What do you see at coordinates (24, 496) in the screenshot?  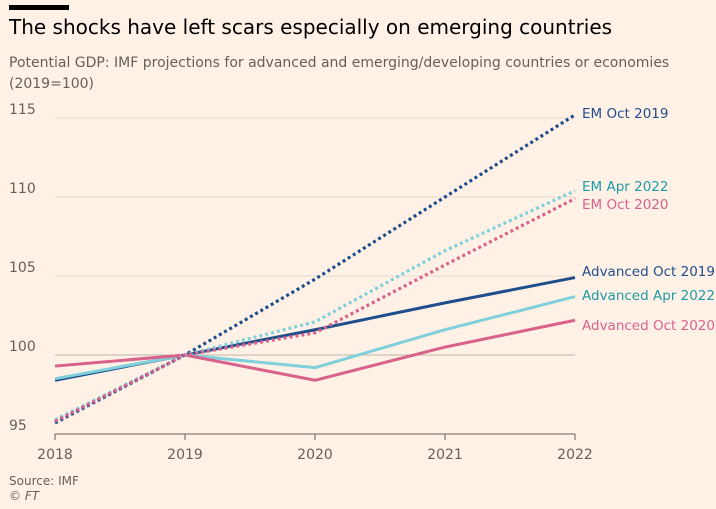 I see `credit-note: © FT` at bounding box center [24, 496].